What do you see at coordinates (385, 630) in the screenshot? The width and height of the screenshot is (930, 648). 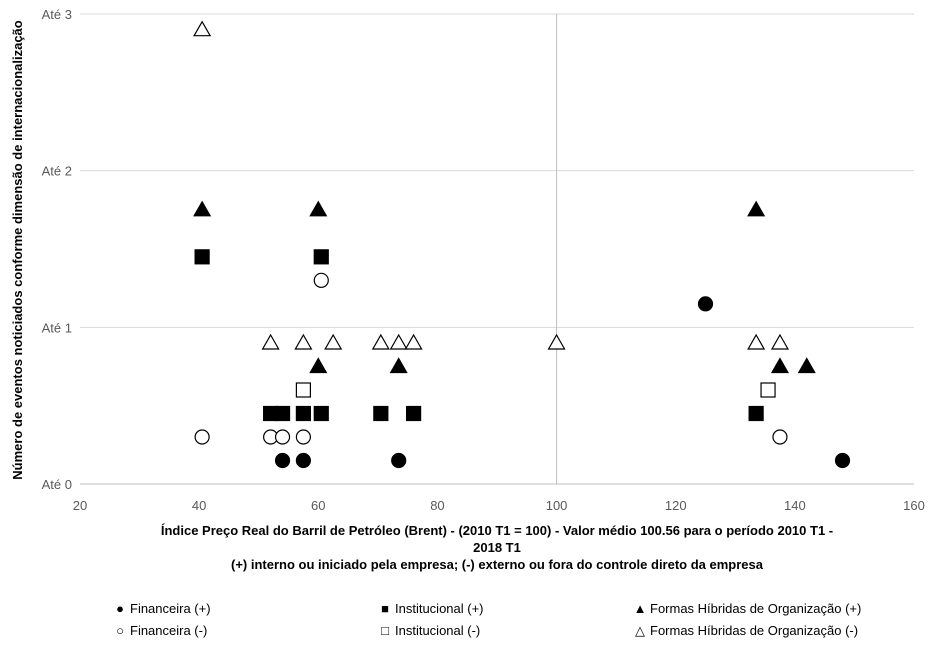 I see `open-square-icon: □` at bounding box center [385, 630].